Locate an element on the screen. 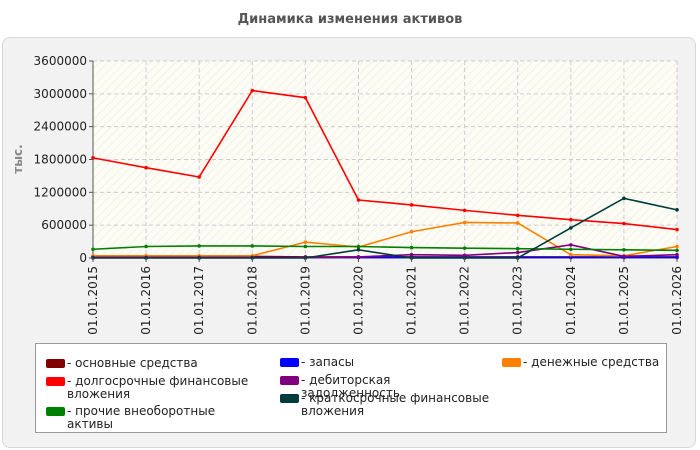 This screenshot has width=700, height=450. x-tick-label: 01.01.2015 is located at coordinates (93, 300).